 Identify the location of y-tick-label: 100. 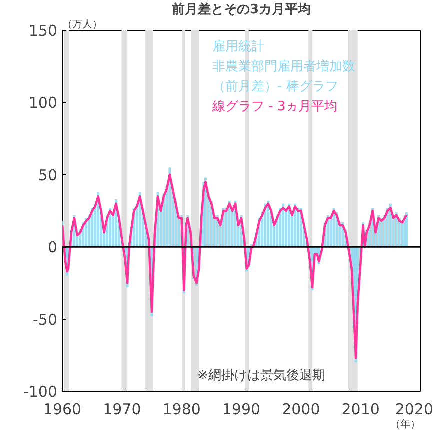
(43, 103).